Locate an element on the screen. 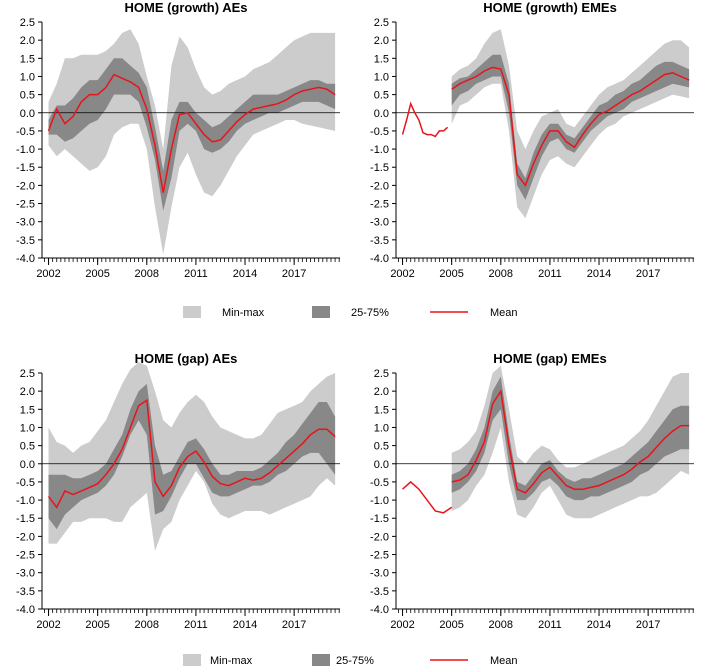  panel-title: HOME (gap) AEs is located at coordinates (186, 358).